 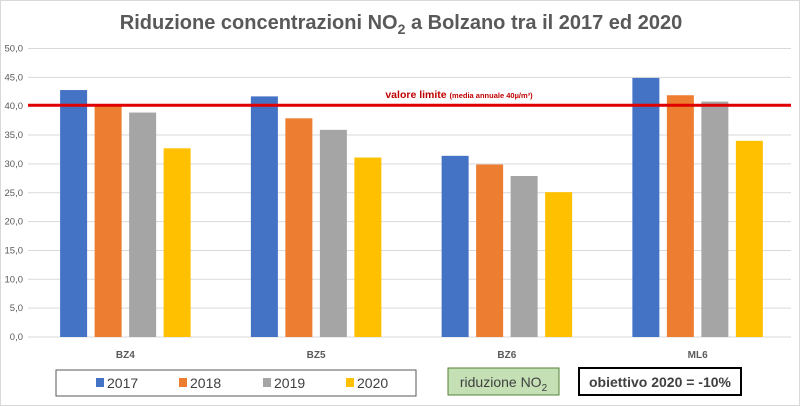 What do you see at coordinates (749, 238) in the screenshot?
I see `bar-ML6-2020` at bounding box center [749, 238].